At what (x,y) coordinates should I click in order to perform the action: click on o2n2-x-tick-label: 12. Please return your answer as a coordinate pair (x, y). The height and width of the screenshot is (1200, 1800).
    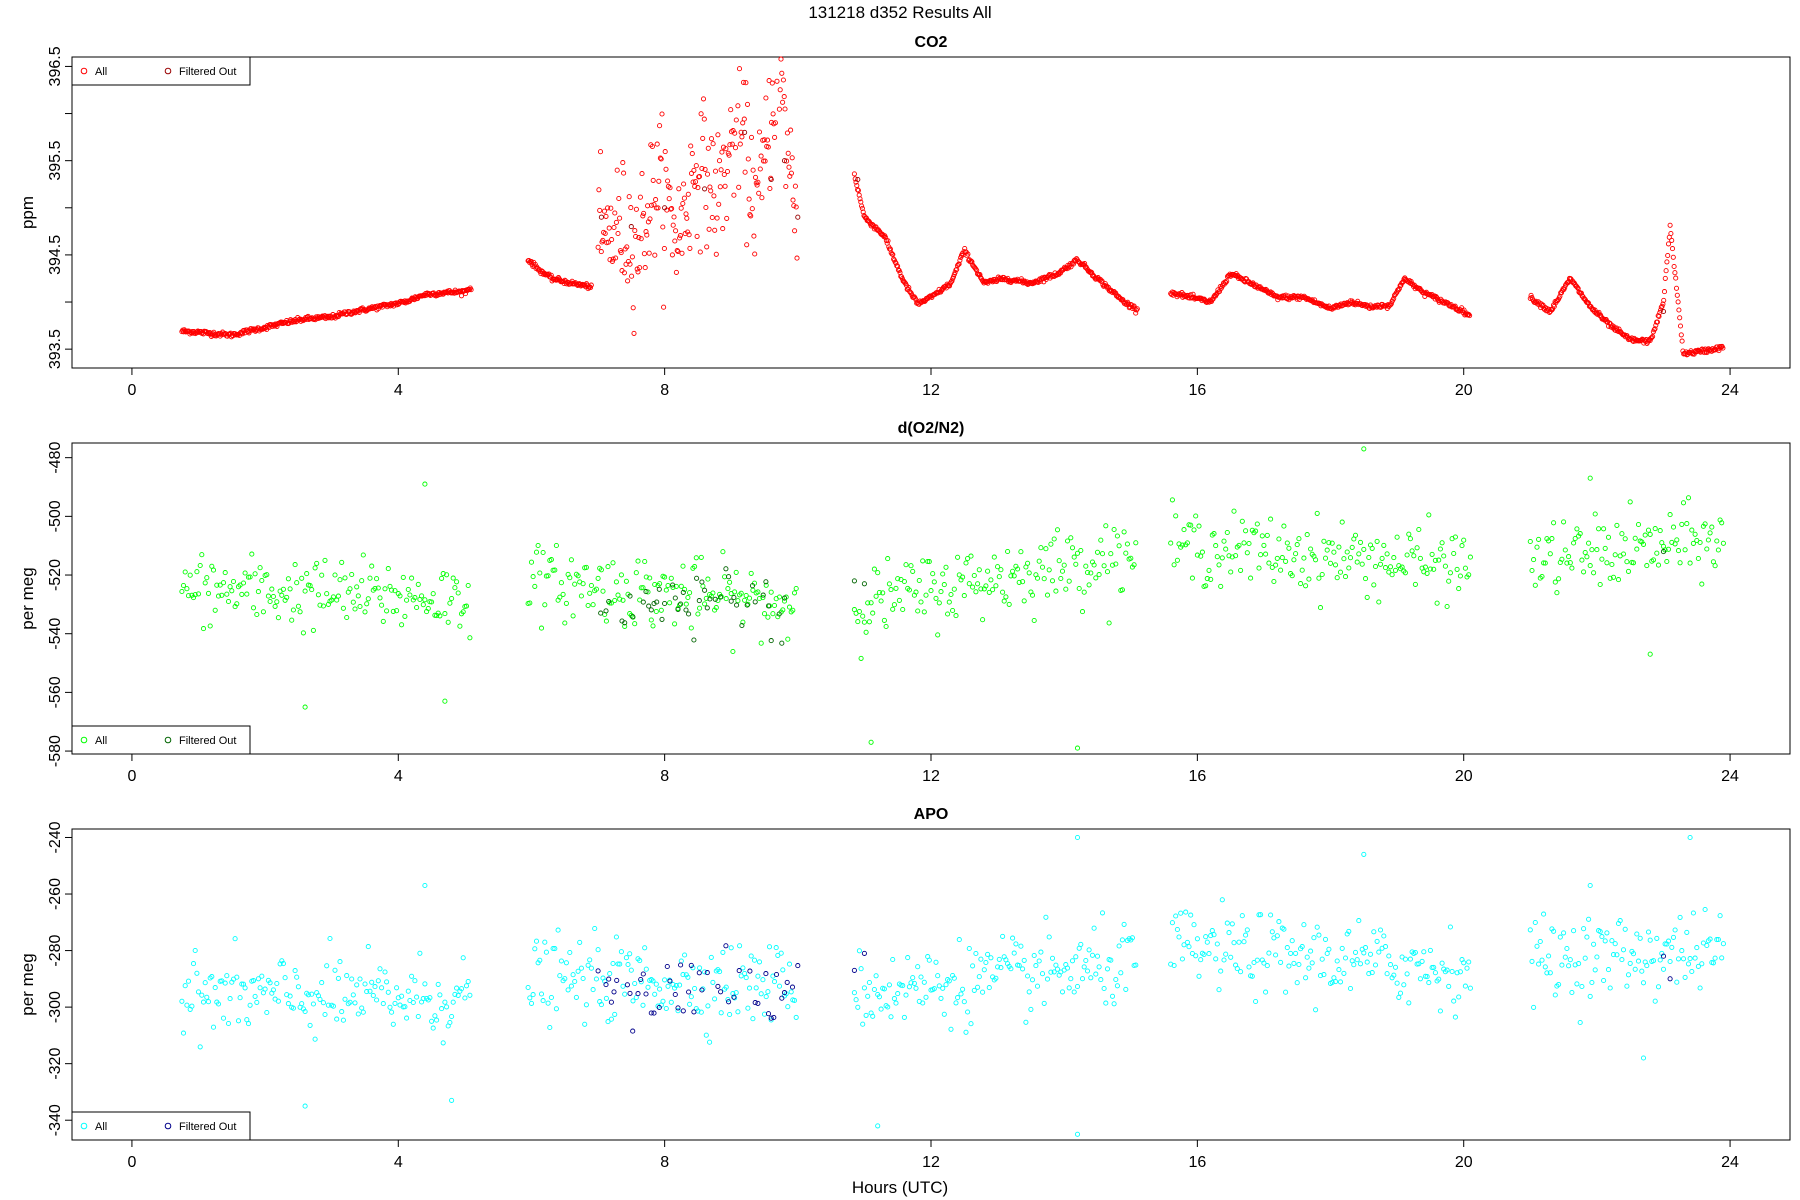
    Looking at the image, I should click on (931, 776).